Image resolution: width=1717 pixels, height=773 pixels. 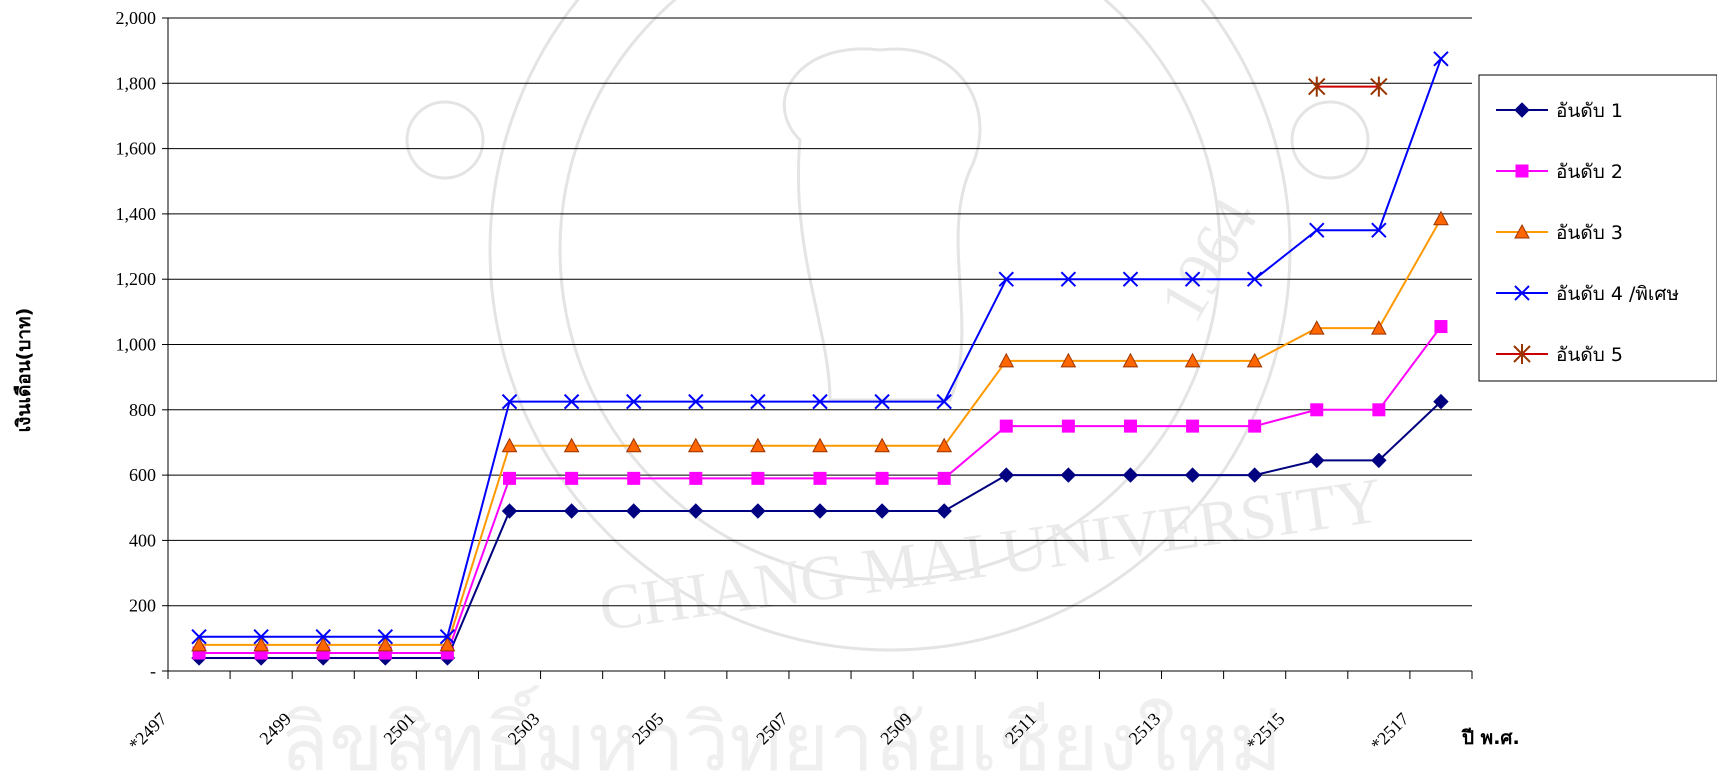 What do you see at coordinates (781, 729) in the screenshot?
I see `watermark-bottom-text: ลิขสิทธิ์มหาวิทยาลัยเชียงใหม่` at bounding box center [781, 729].